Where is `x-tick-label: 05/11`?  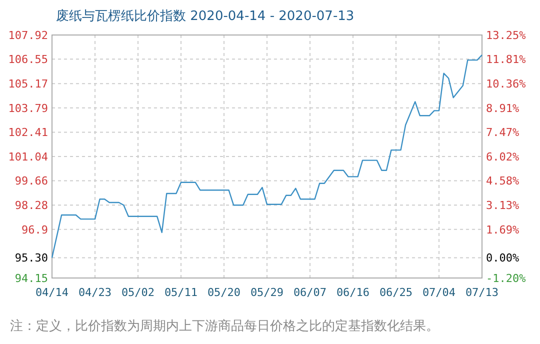 x-tick-label: 05/11 is located at coordinates (181, 292).